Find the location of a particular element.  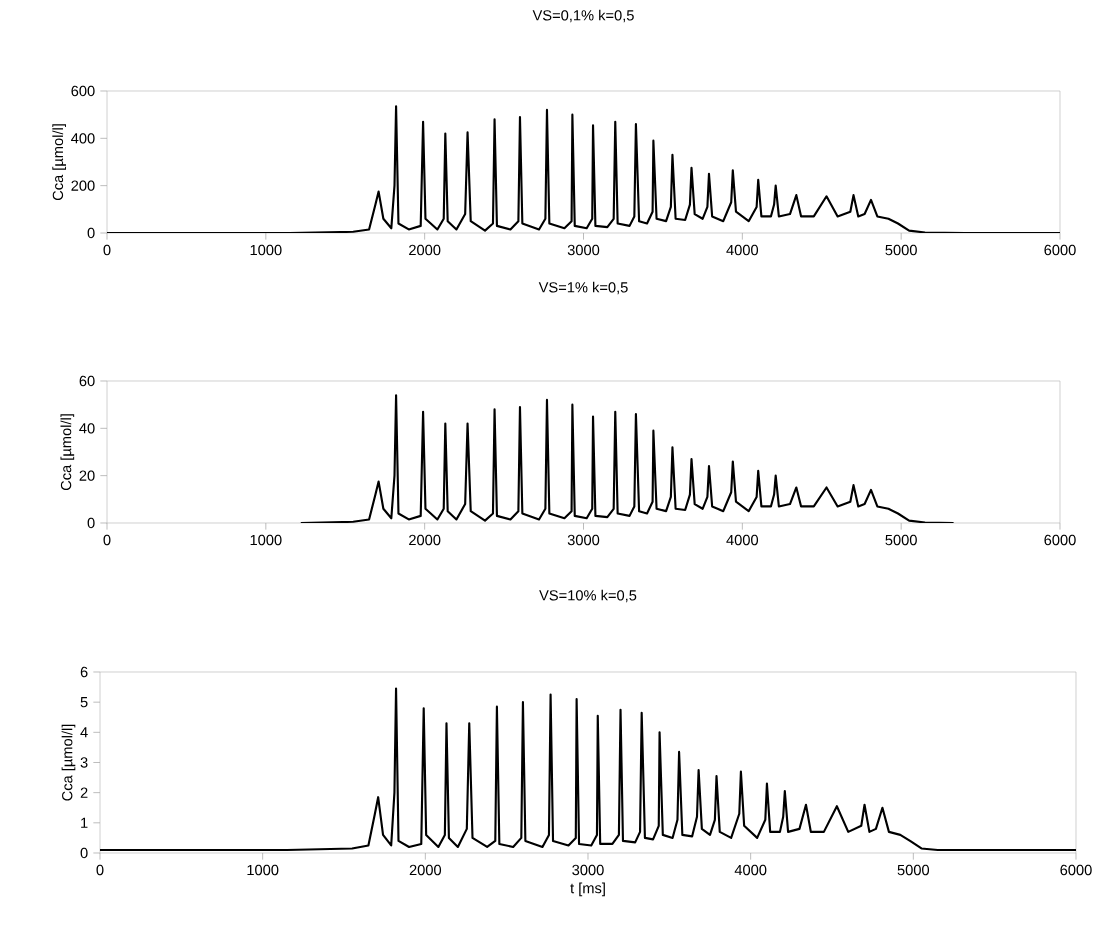

y-tick-label: 3 is located at coordinates (84, 762).